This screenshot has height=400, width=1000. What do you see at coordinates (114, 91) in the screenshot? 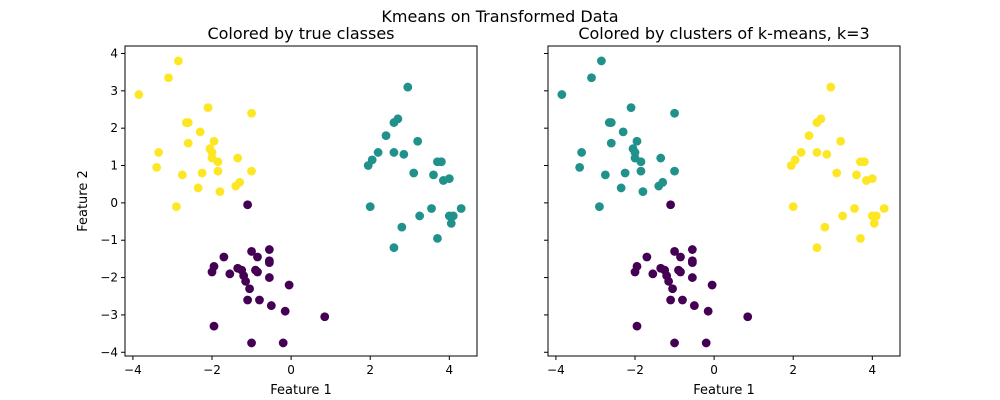
I see `y-tick-label: 3` at bounding box center [114, 91].